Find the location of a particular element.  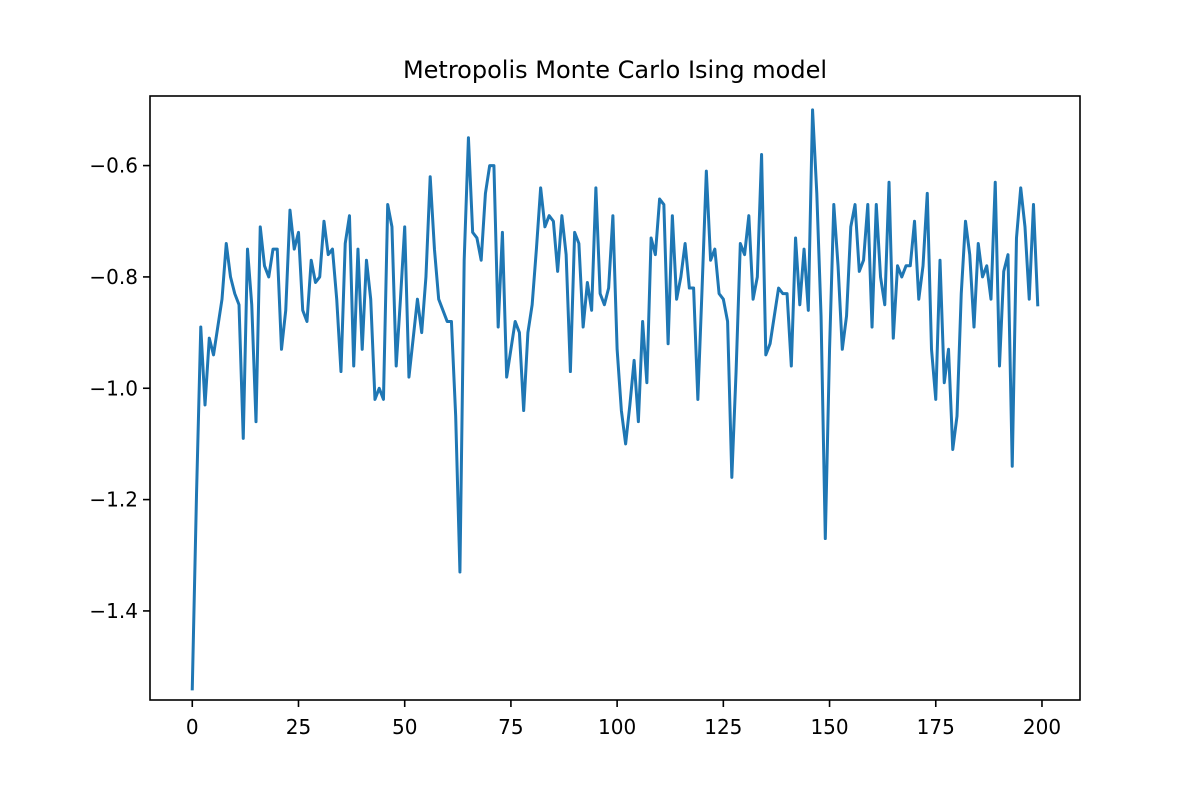

x-tick-label: 100 is located at coordinates (617, 727).